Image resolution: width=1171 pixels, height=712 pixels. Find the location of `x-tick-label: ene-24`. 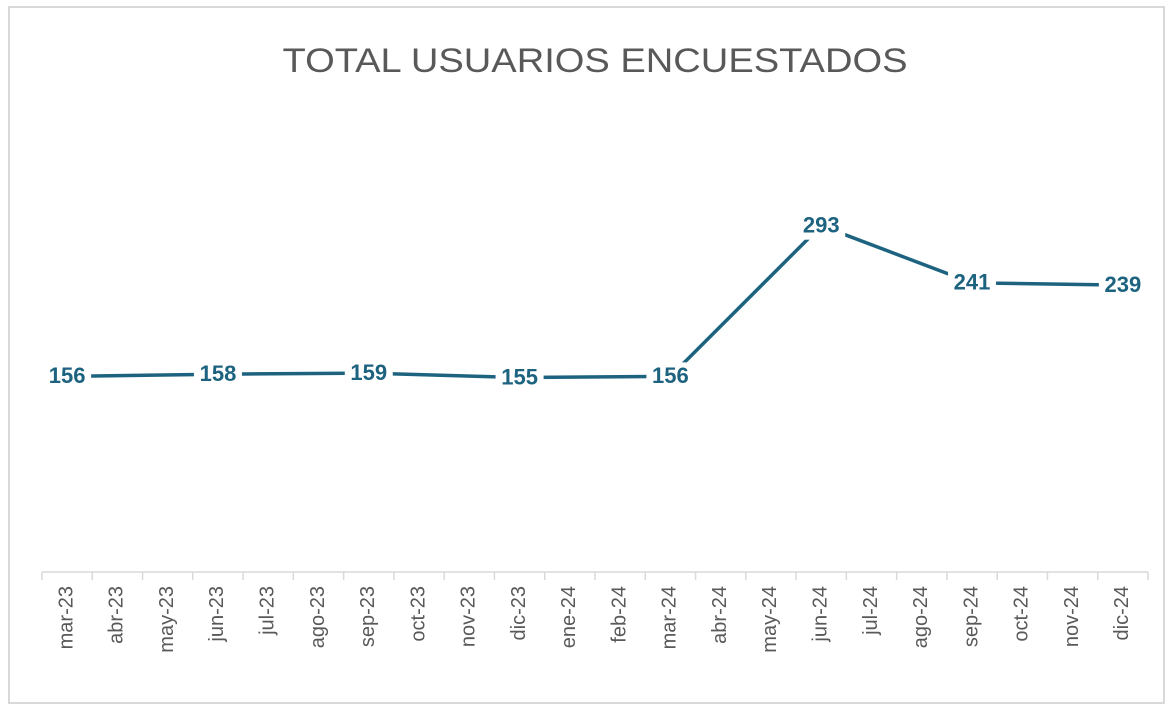

x-tick-label: ene-24 is located at coordinates (569, 617).